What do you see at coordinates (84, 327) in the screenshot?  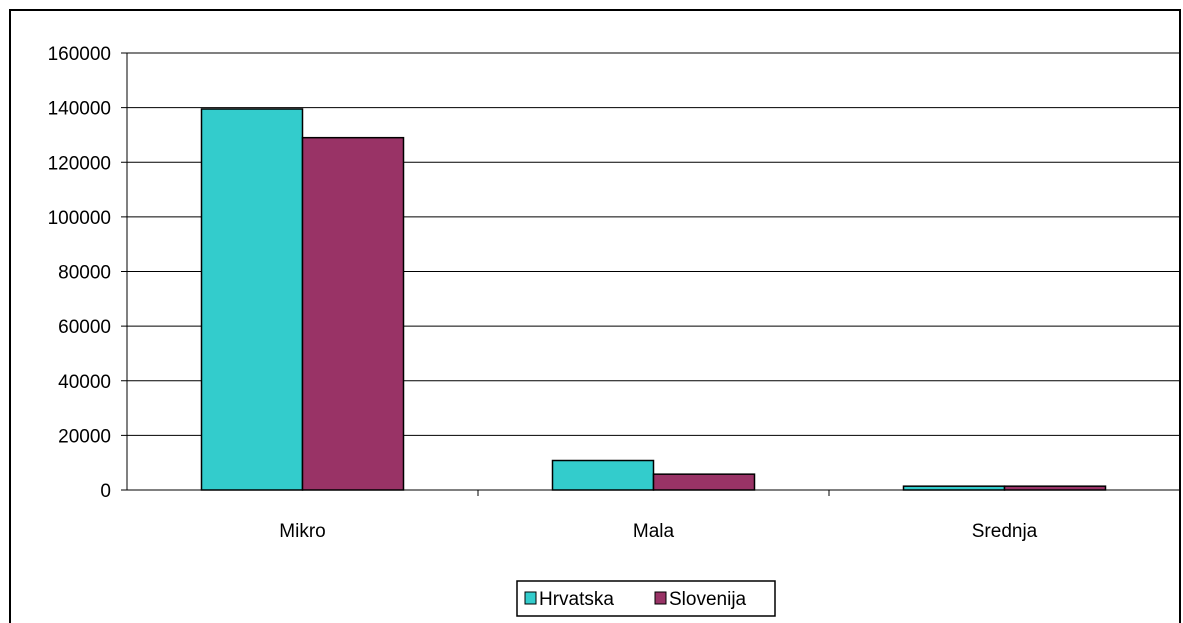 I see `y-tick-label: 60000` at bounding box center [84, 327].